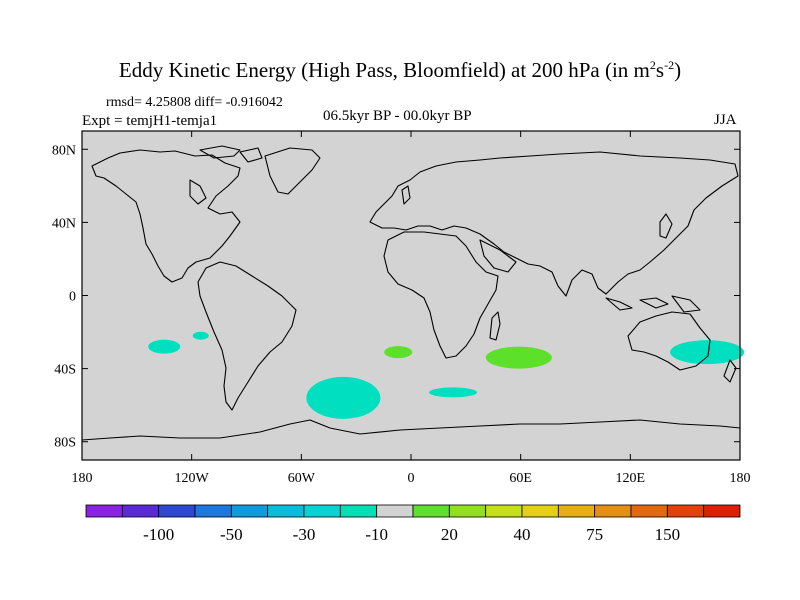 The image size is (800, 600). I want to click on anomaly-region-south-pacific-small, so click(200, 335).